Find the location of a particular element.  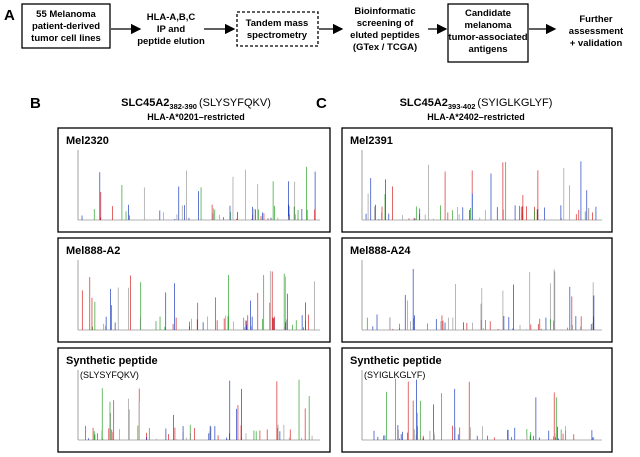

peptide: (SYIGLKGLYF) is located at coordinates (514, 103).